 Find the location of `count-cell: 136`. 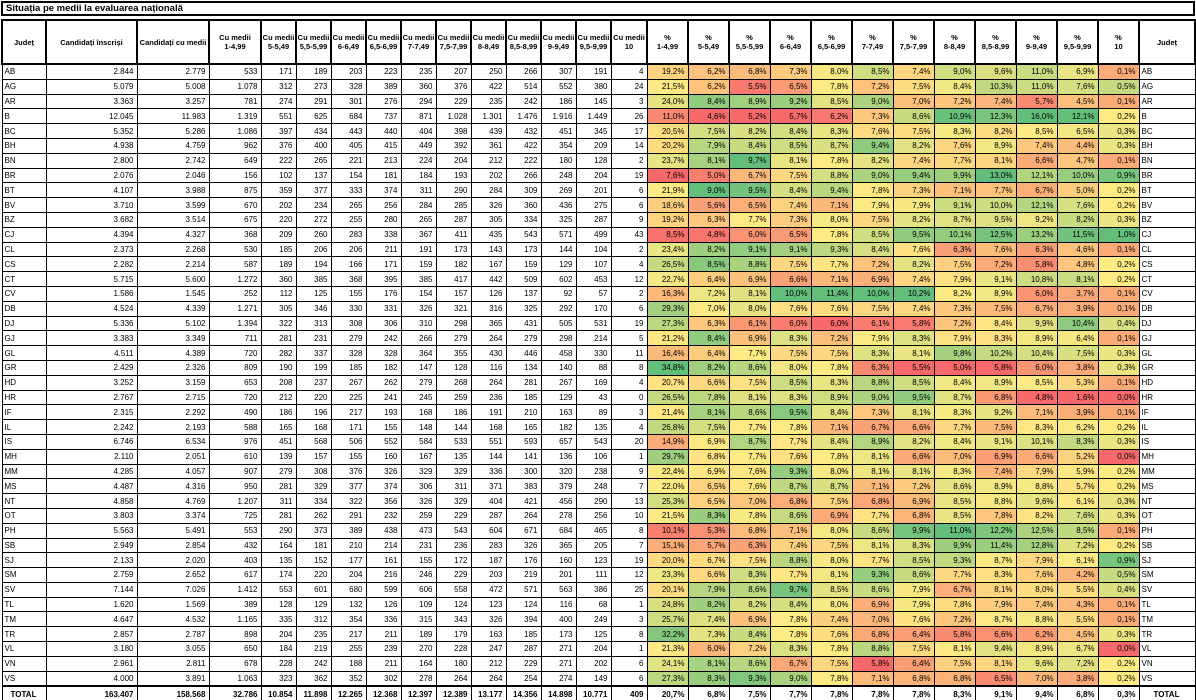

count-cell: 136 is located at coordinates (558, 456).